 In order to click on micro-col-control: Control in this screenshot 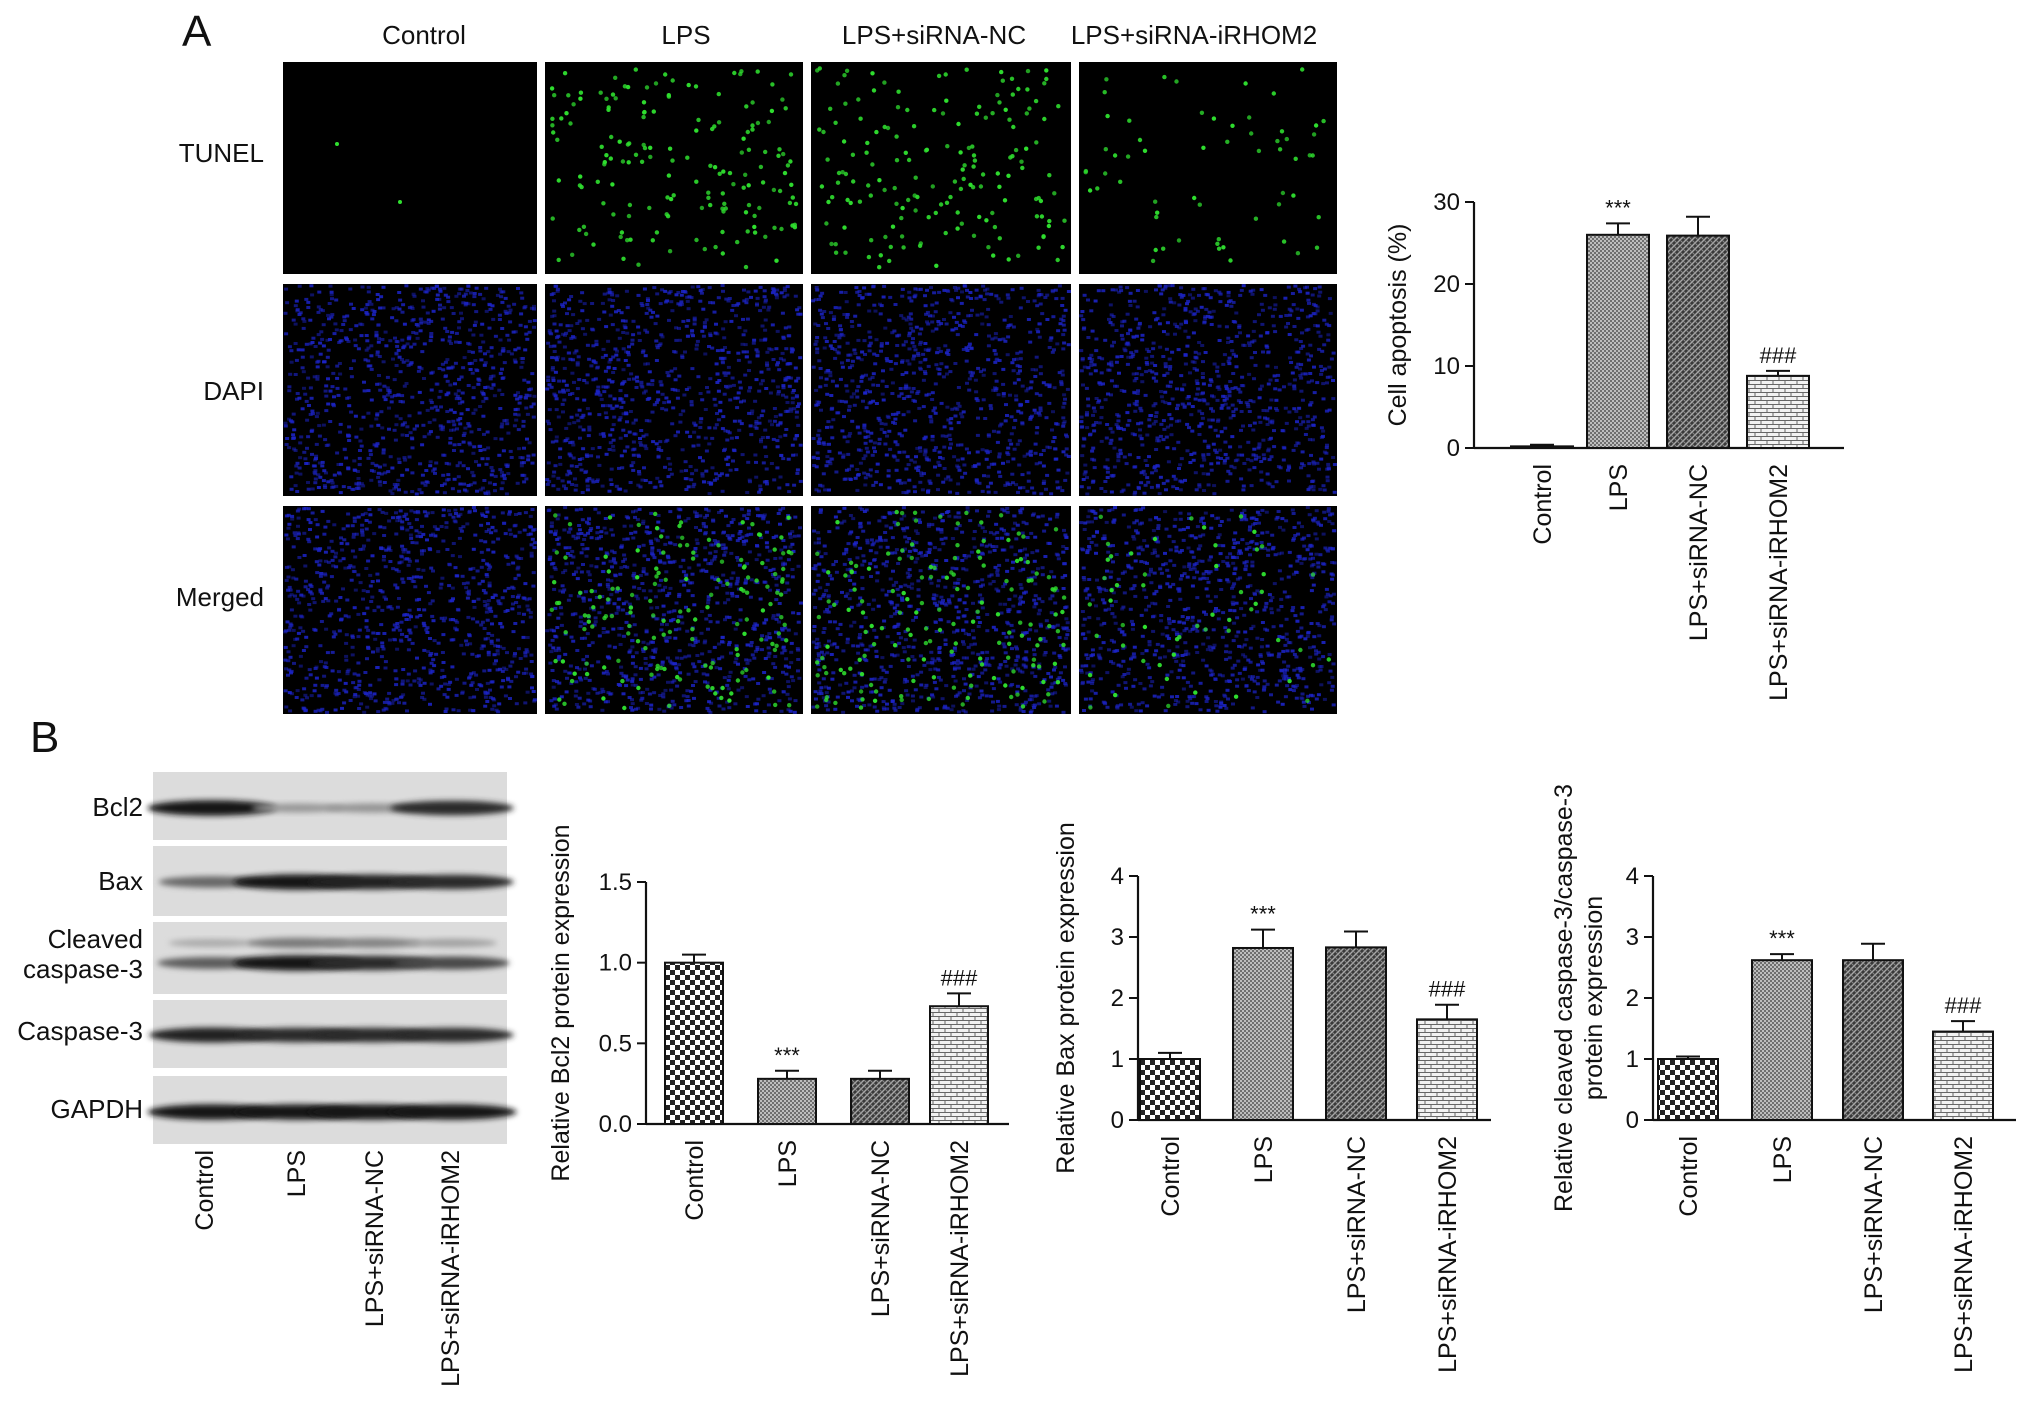, I will do `click(424, 35)`.